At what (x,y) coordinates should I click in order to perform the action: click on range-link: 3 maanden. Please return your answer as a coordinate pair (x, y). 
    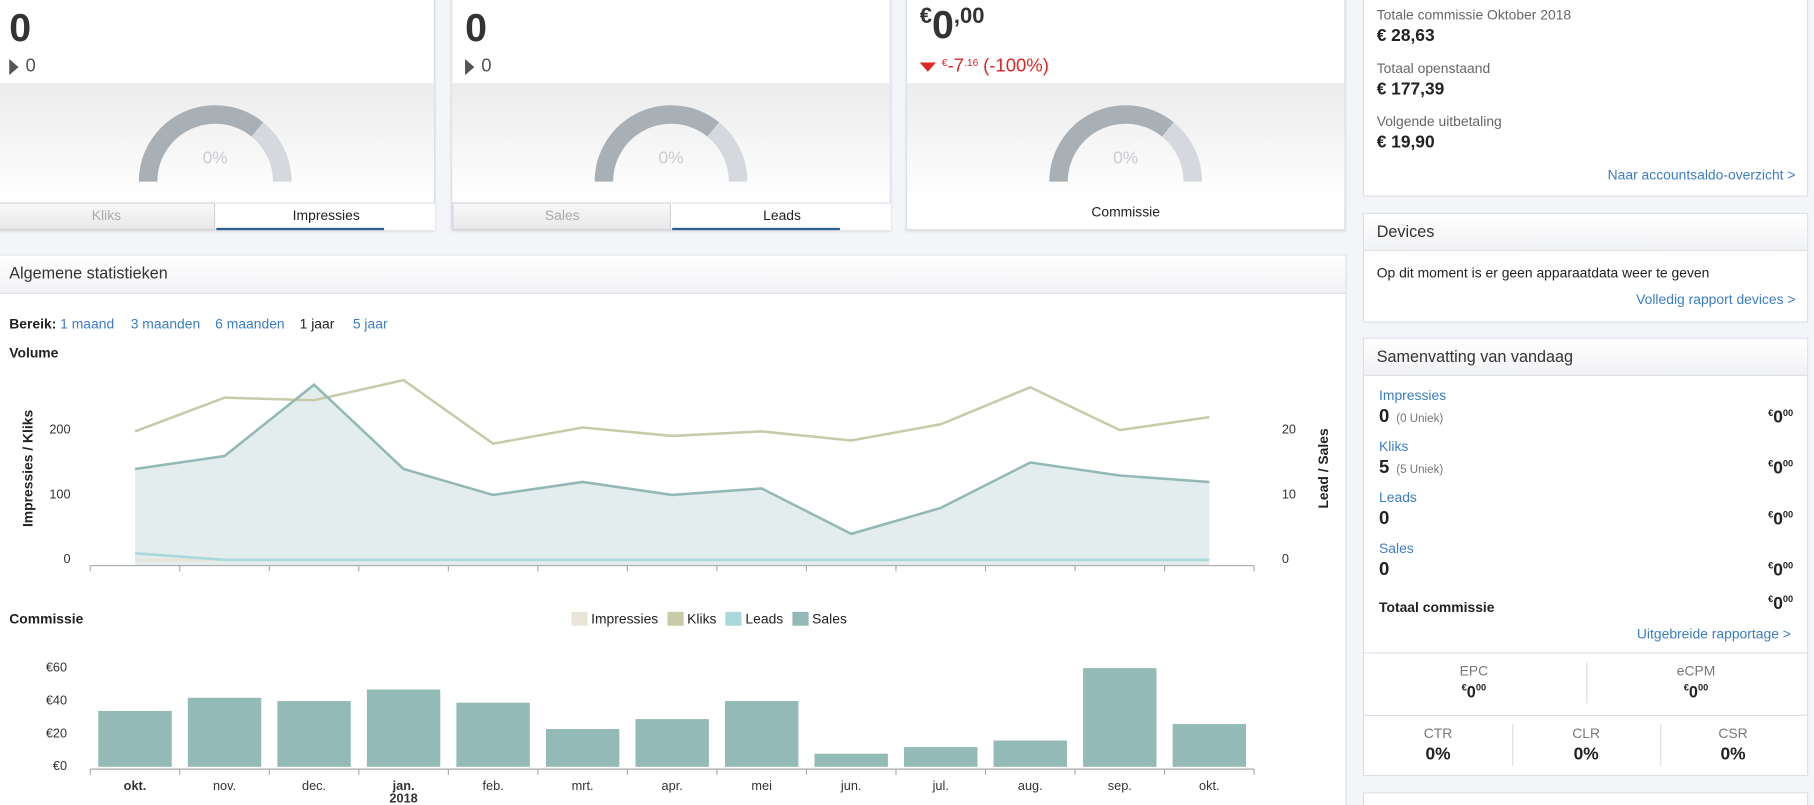
    Looking at the image, I should click on (165, 323).